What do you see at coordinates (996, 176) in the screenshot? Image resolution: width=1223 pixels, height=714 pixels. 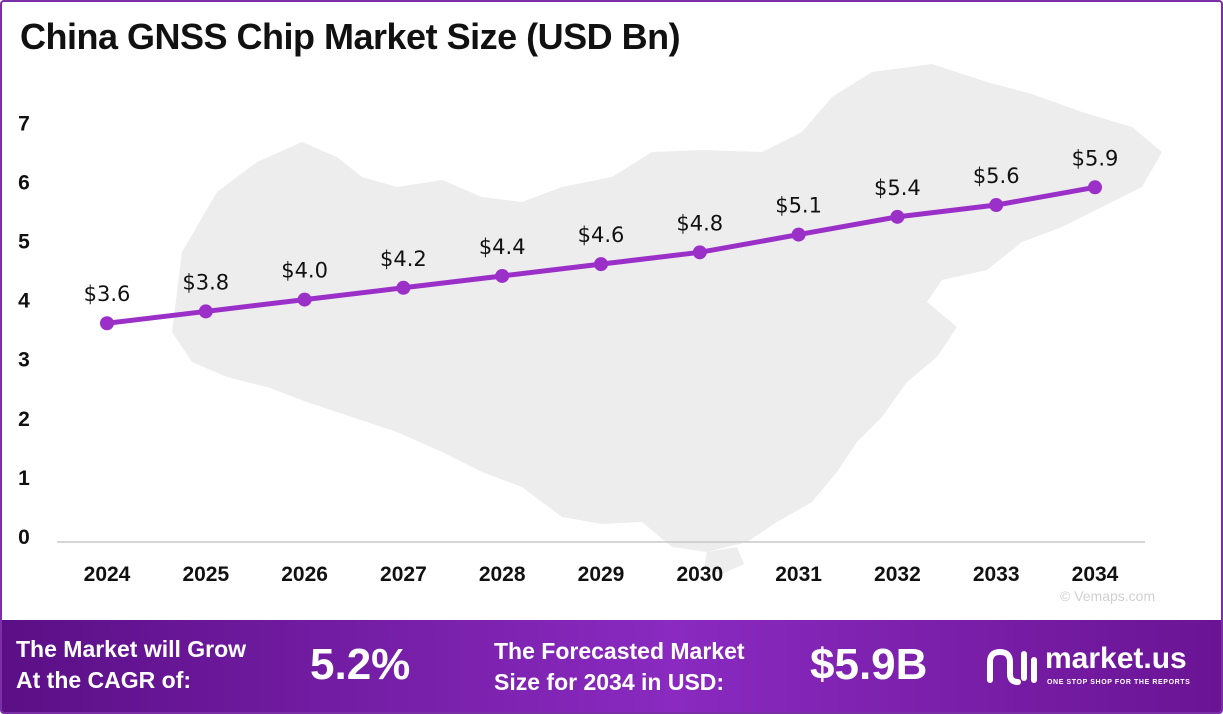 I see `data-label: $5.6` at bounding box center [996, 176].